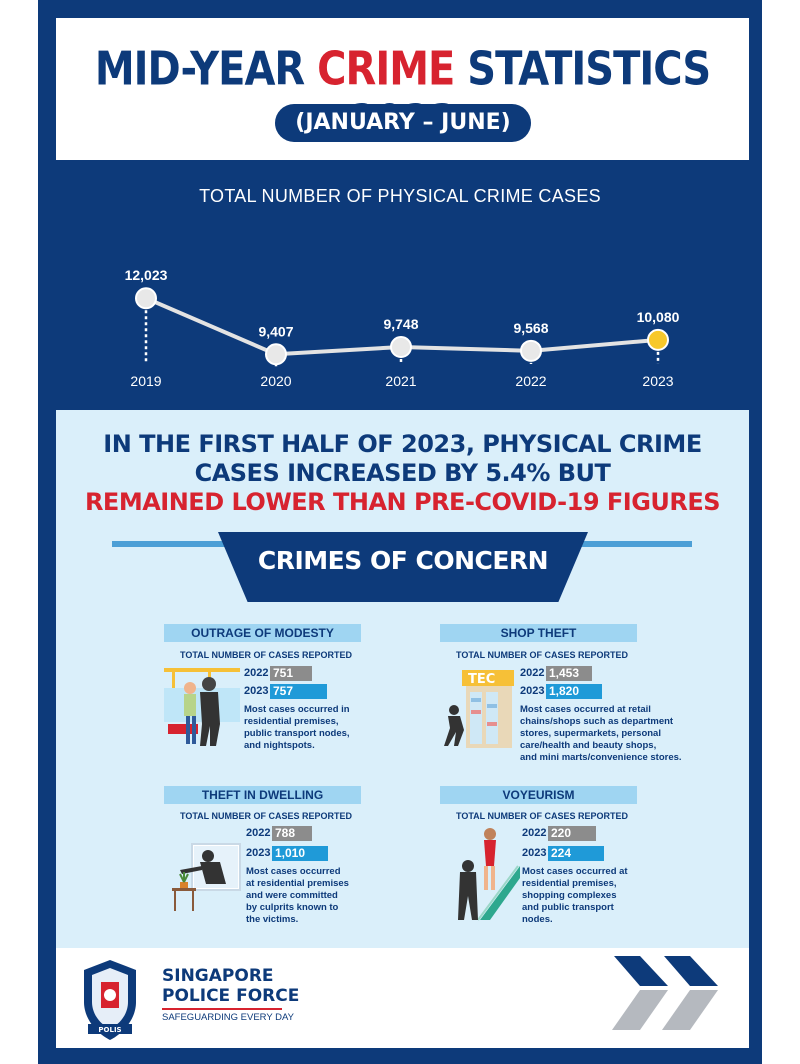  I want to click on data-point-2023, so click(658, 339).